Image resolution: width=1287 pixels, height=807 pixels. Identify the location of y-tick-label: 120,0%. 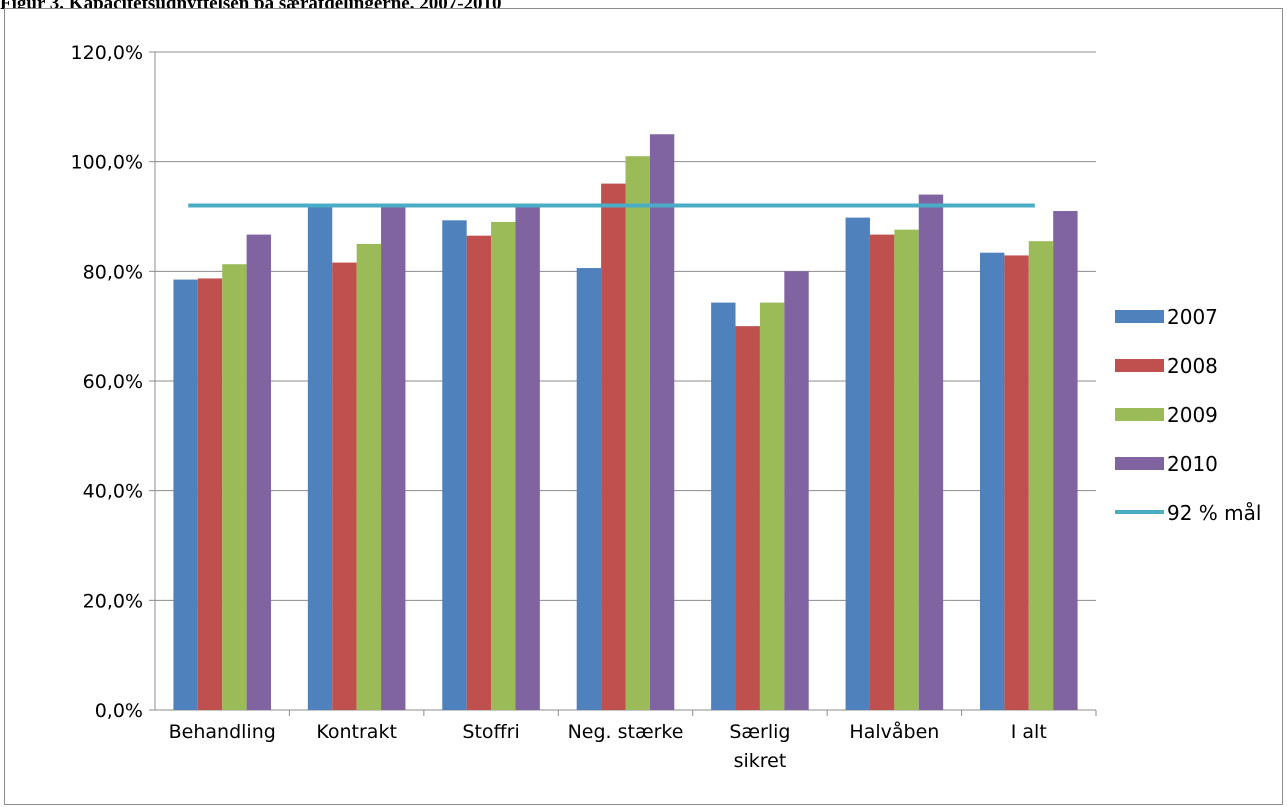
(107, 53).